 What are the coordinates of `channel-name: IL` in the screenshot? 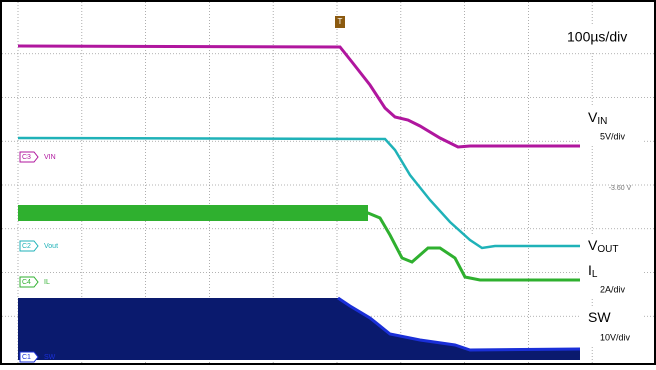 It's located at (593, 271).